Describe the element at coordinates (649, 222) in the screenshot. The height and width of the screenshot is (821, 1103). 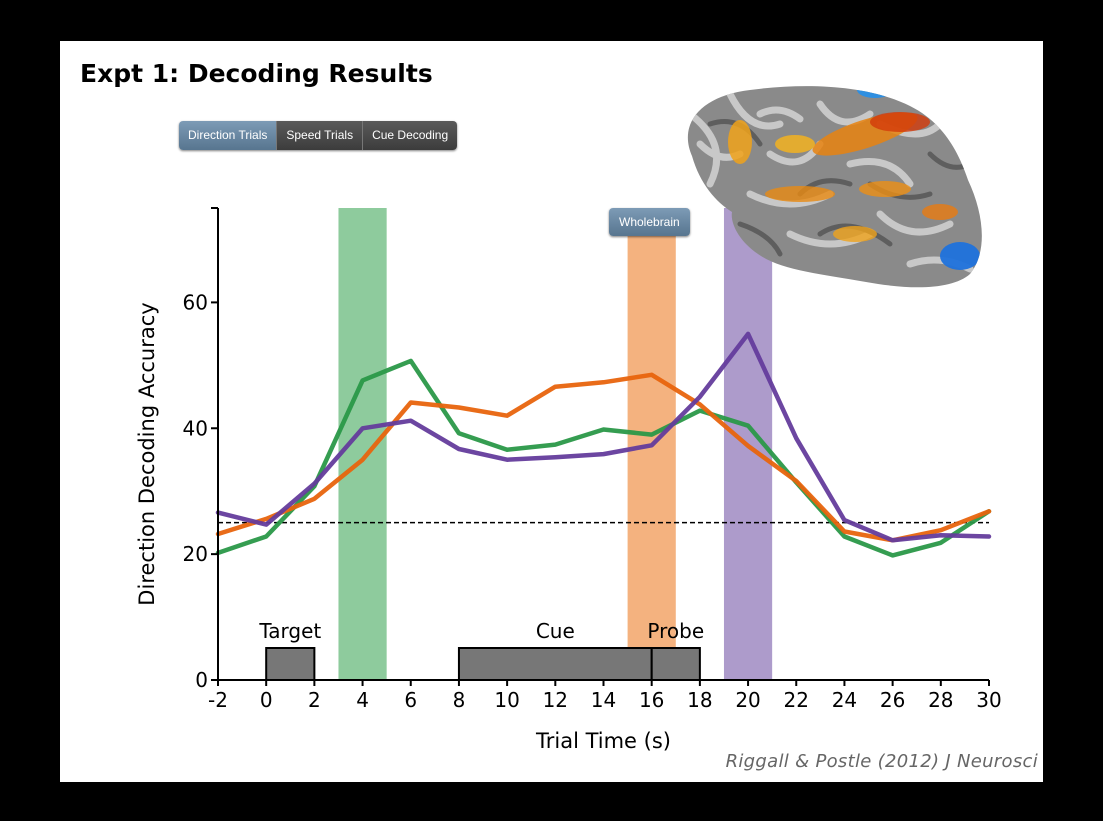
I see `wholebrain-button: Wholebrain` at that location.